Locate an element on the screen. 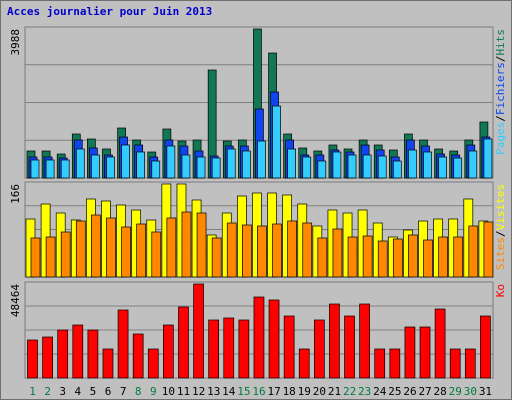 This screenshot has width=512, height=400. x-tick-day-7: 7 is located at coordinates (123, 391).